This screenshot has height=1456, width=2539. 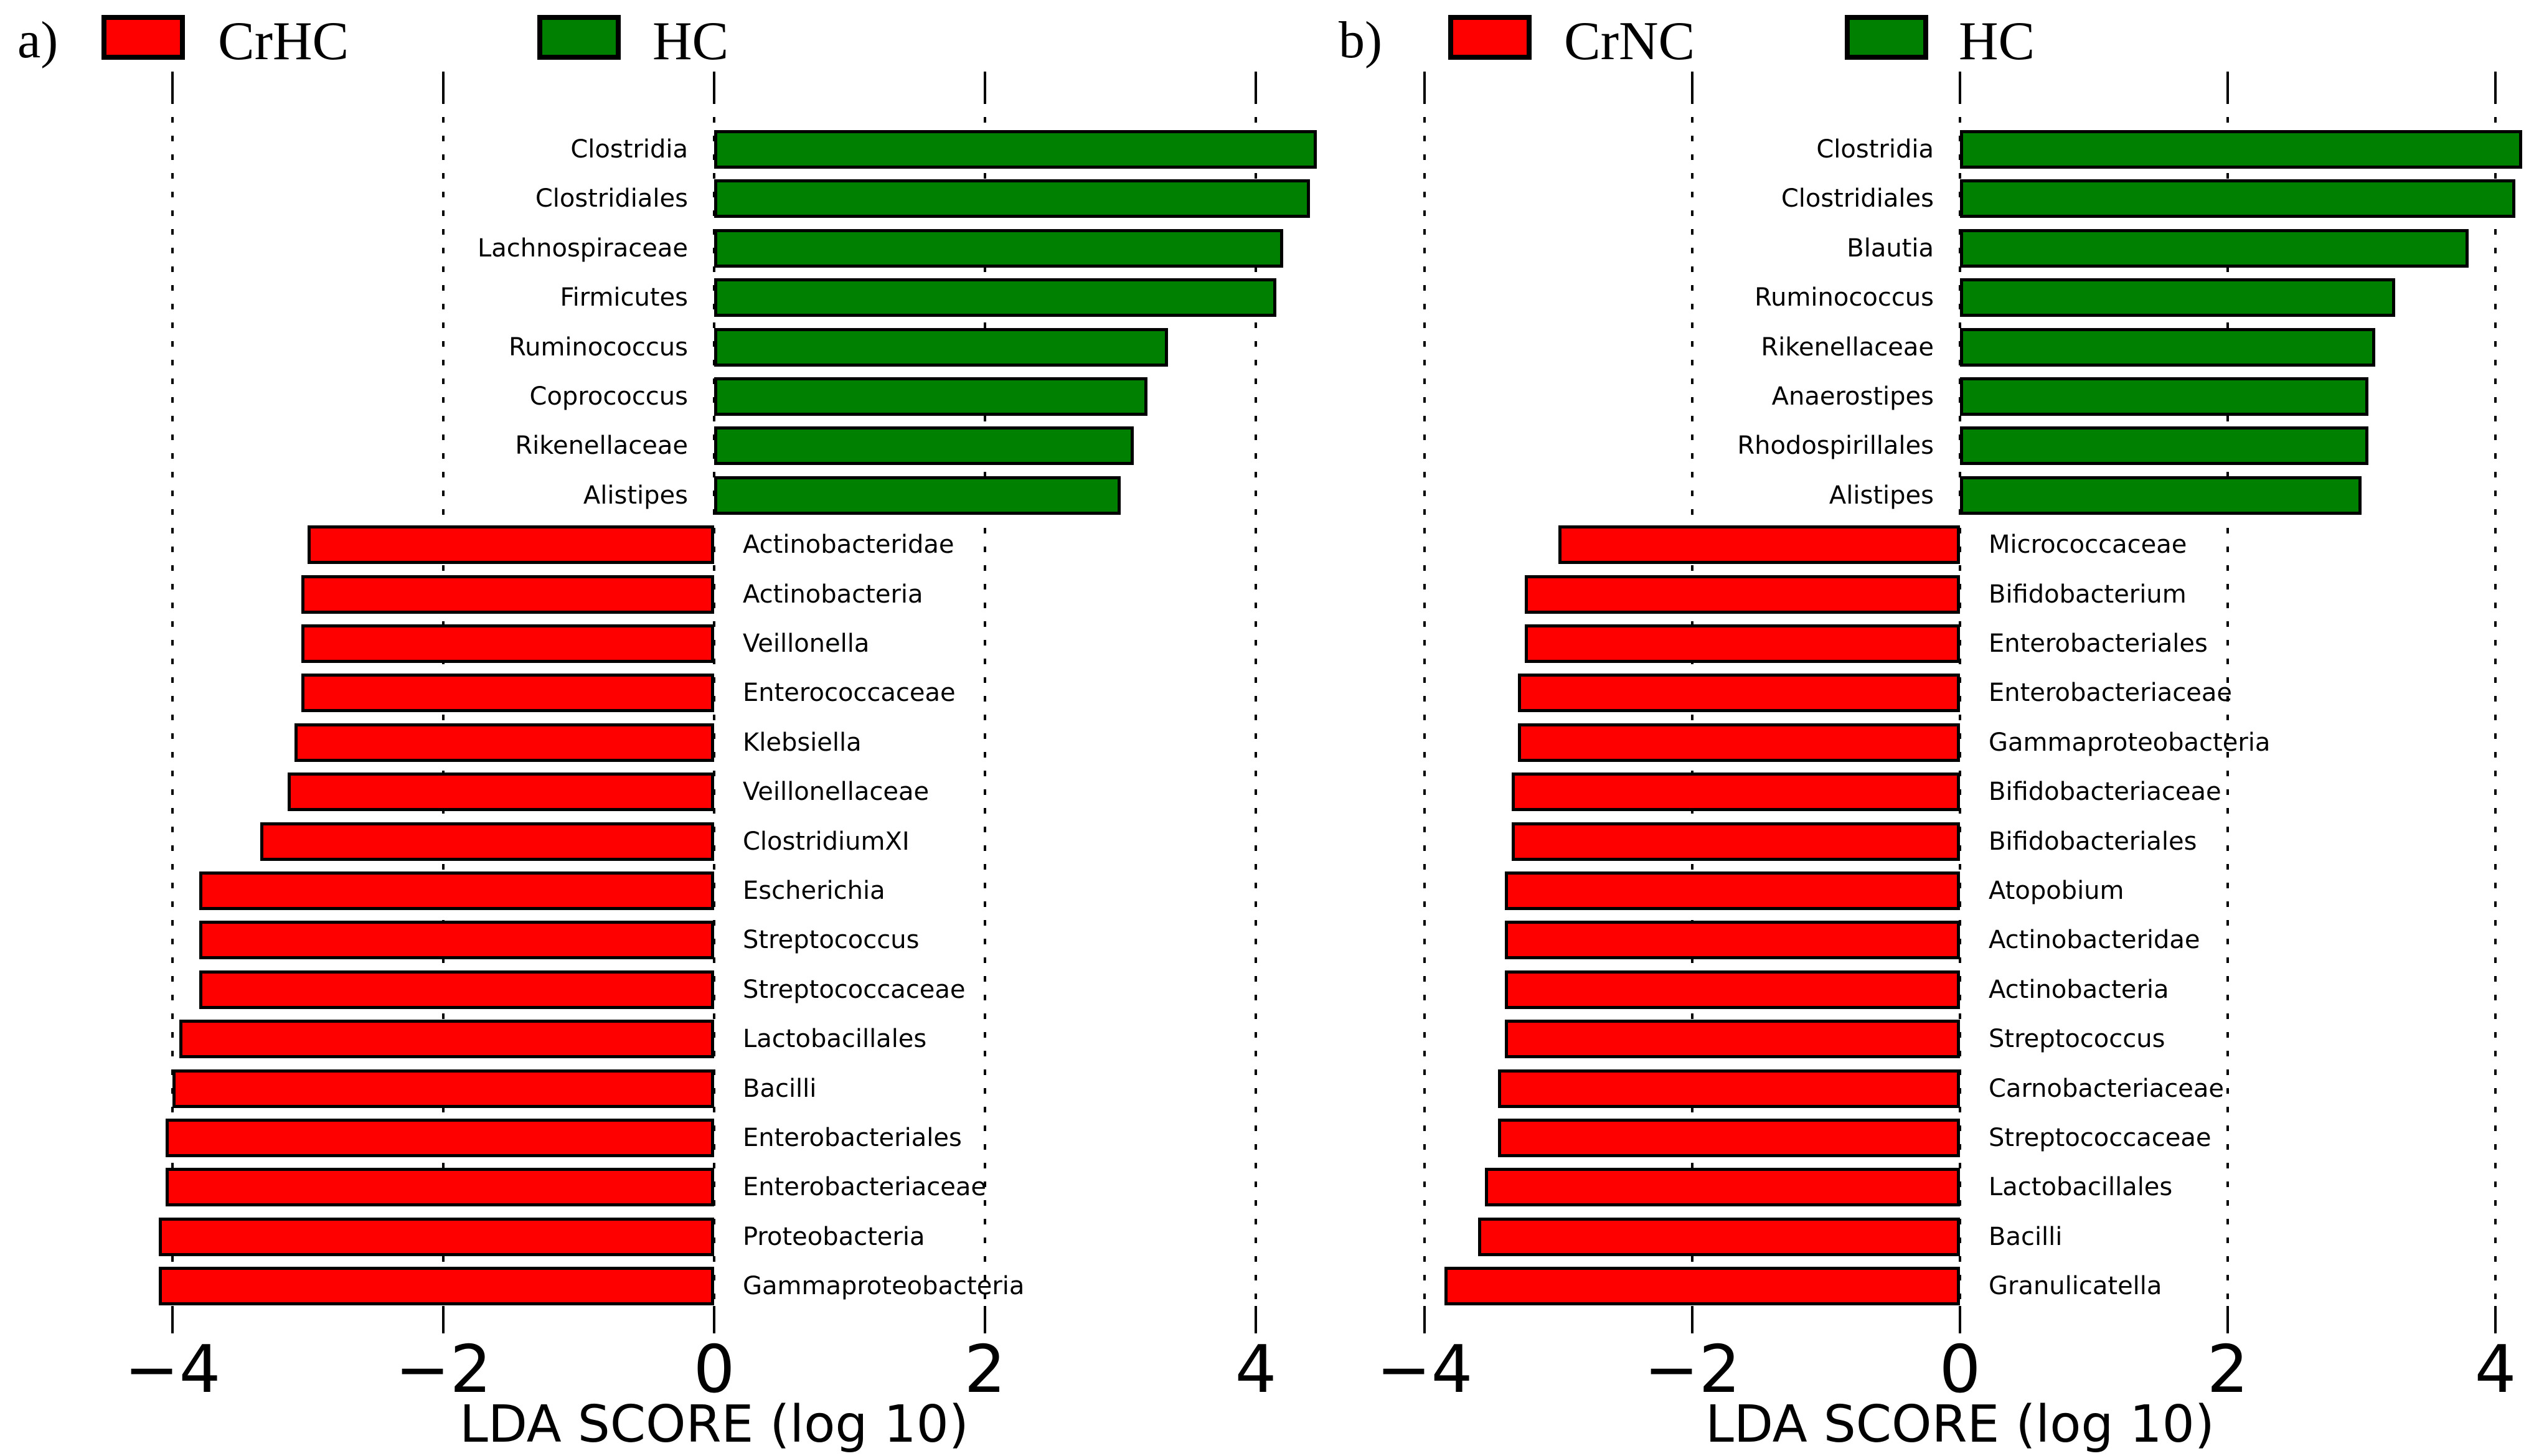 I want to click on panel-b-letter: b), so click(x=1360, y=40).